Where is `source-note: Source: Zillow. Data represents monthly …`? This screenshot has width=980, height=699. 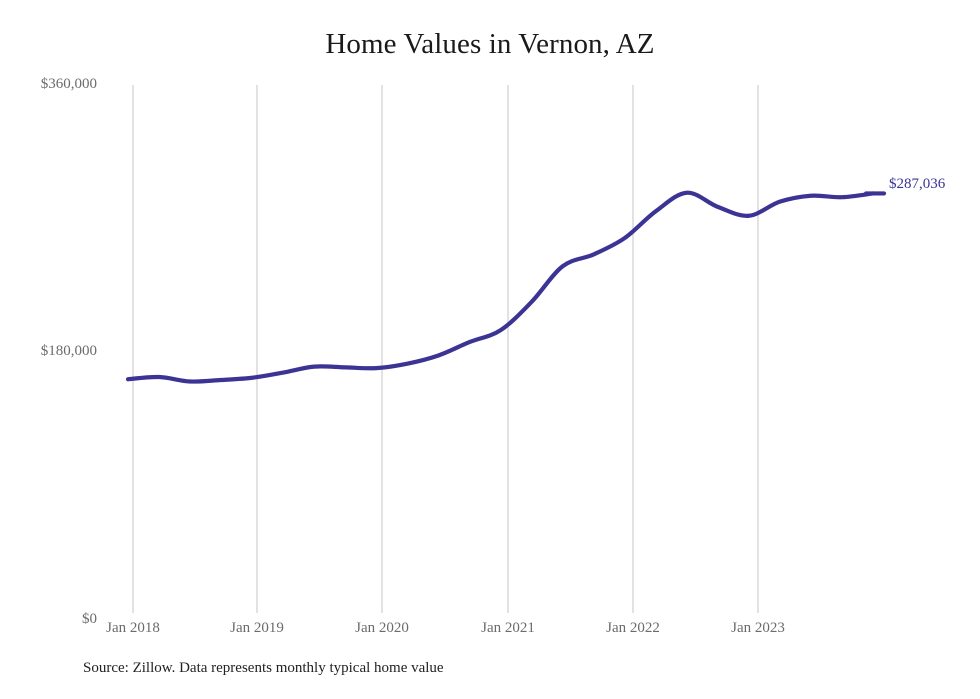 source-note: Source: Zillow. Data represents monthly … is located at coordinates (263, 668).